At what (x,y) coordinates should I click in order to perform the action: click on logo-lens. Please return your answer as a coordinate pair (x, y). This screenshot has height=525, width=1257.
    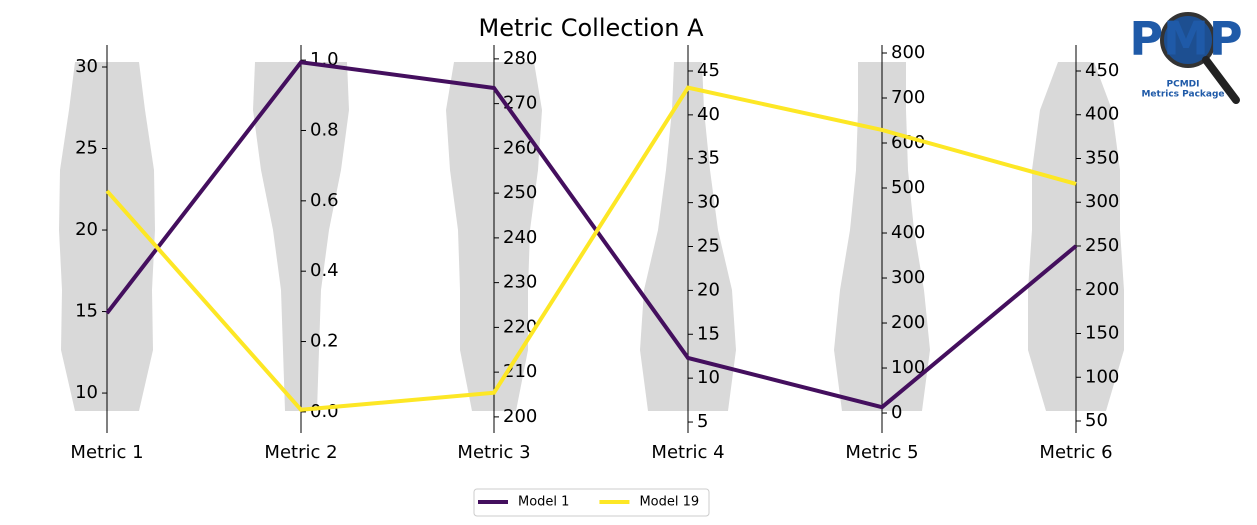
    Looking at the image, I should click on (1188, 40).